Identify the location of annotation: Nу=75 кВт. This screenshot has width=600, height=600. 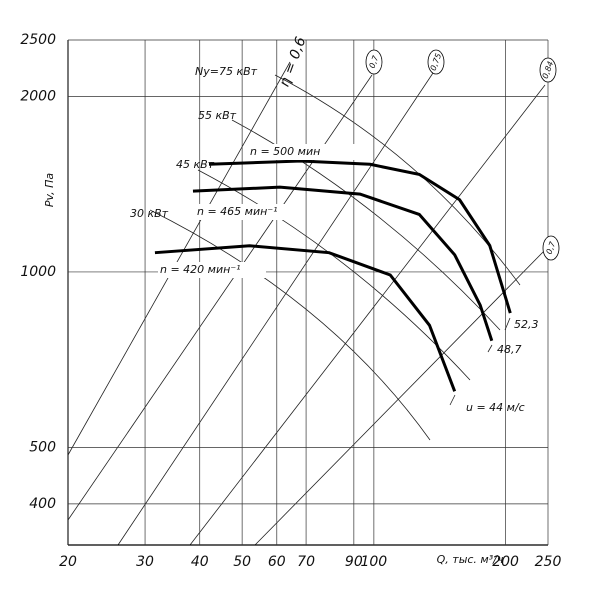
(226, 71).